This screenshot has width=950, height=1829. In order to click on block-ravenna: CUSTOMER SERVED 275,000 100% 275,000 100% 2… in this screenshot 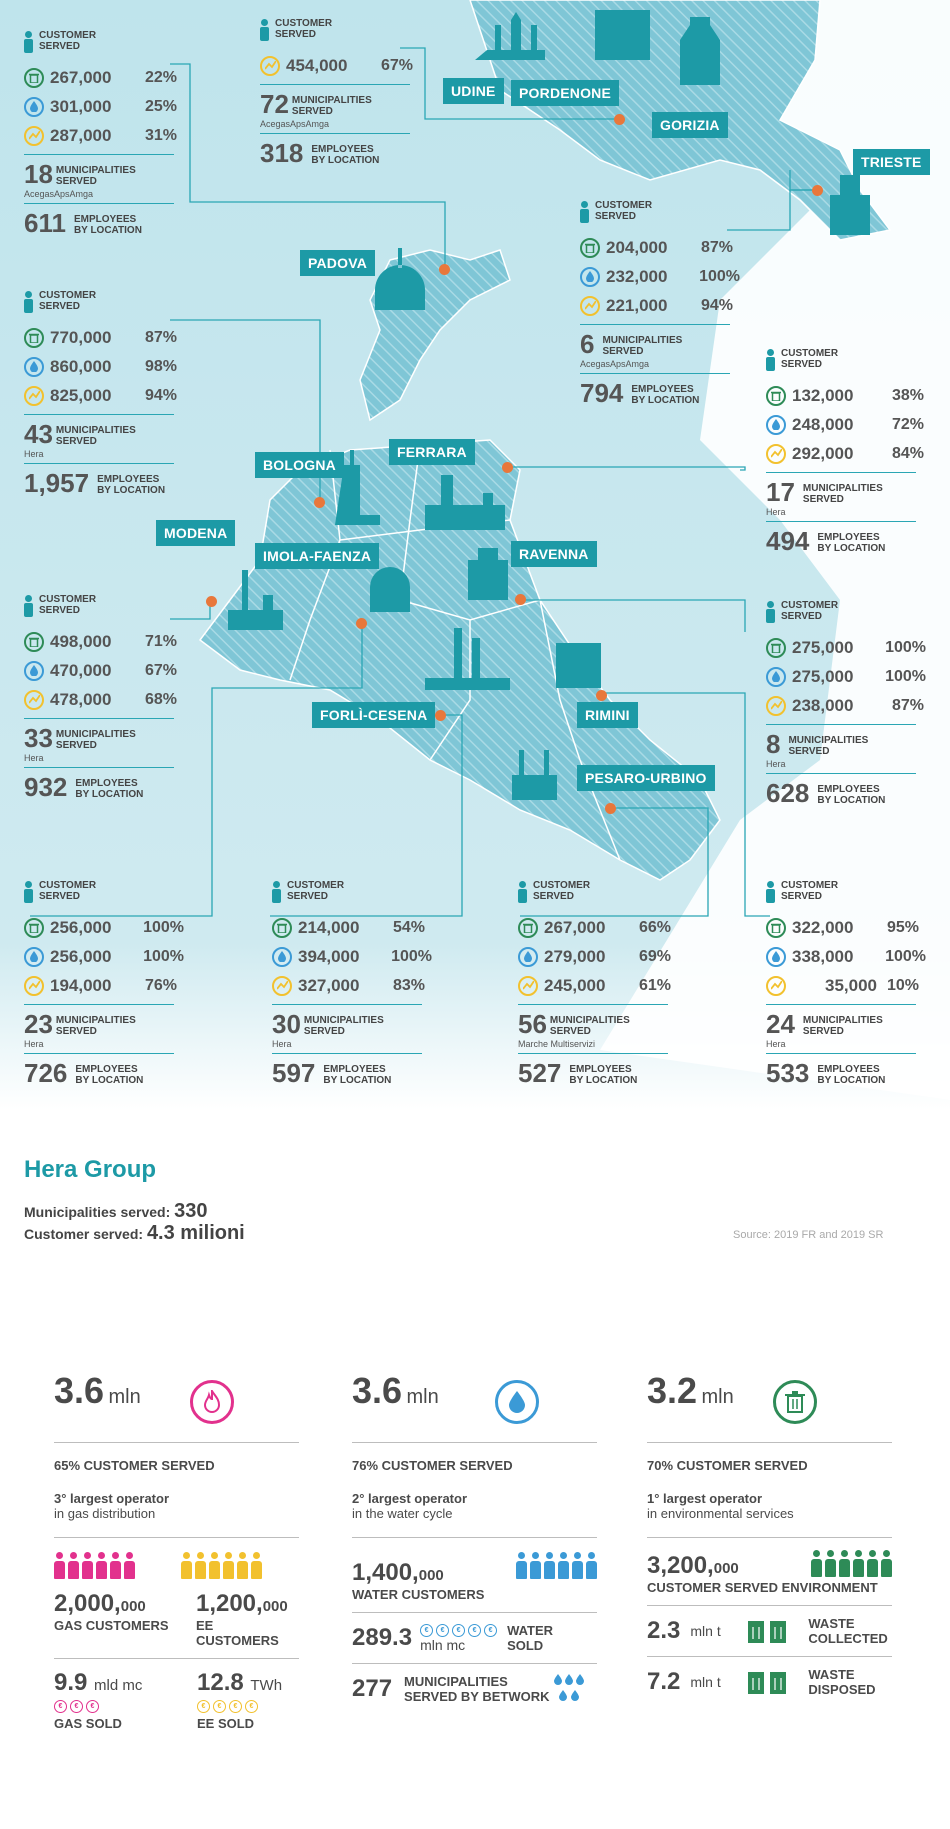, I will do `click(846, 703)`.